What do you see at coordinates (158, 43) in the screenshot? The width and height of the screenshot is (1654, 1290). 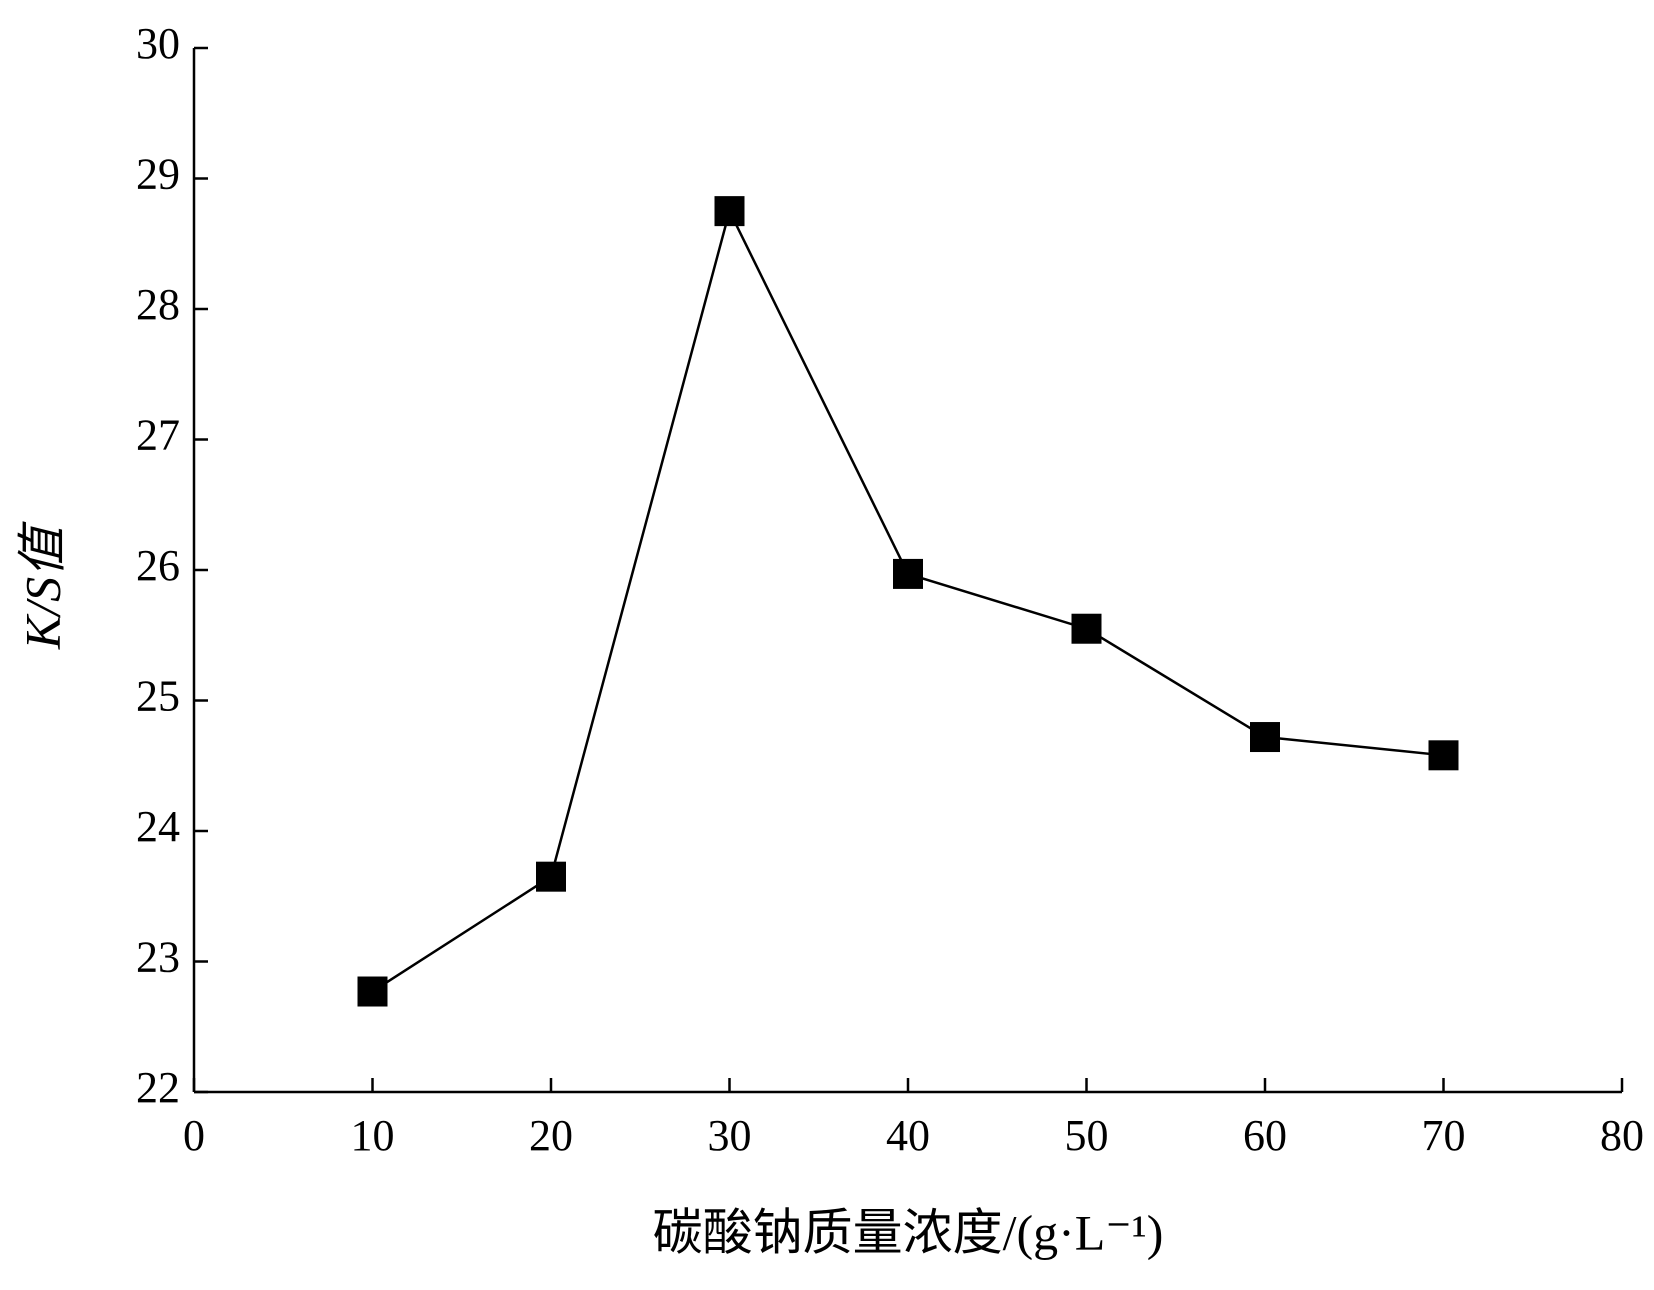 I see `y-tick-label: 30` at bounding box center [158, 43].